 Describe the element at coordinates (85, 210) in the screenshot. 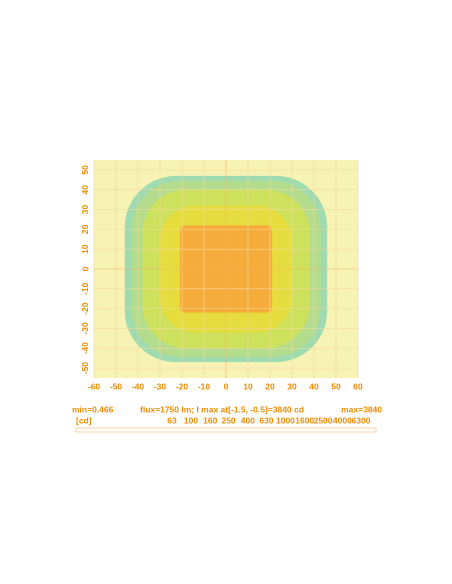

I see `y-tick-label: 30` at that location.